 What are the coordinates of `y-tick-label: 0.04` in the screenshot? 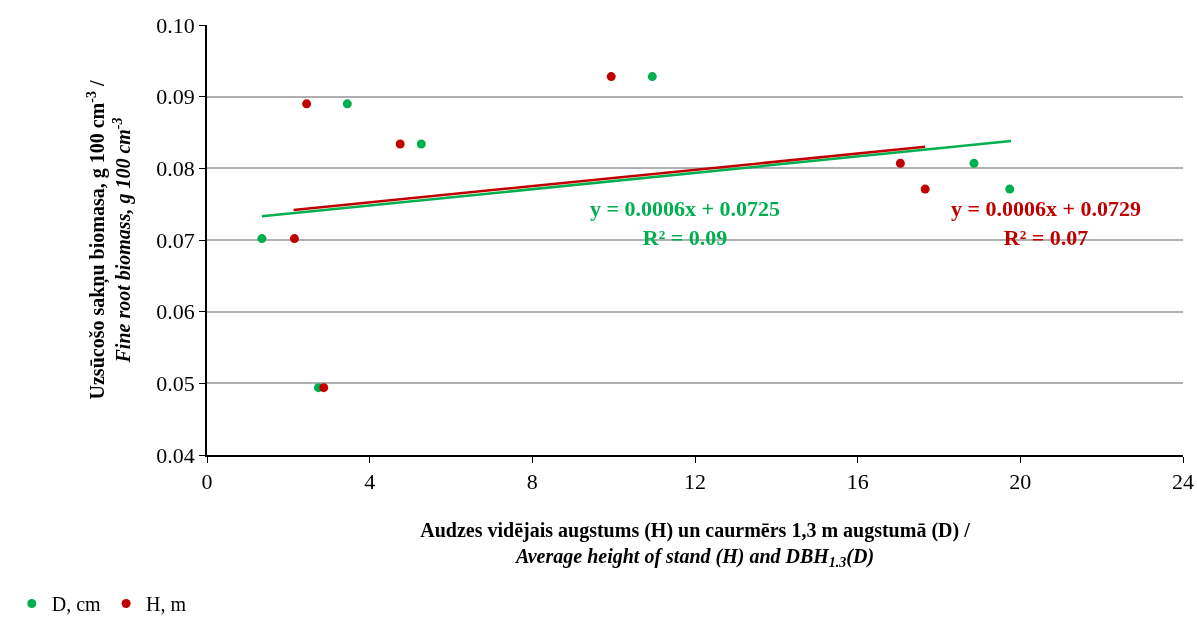 It's located at (175, 455).